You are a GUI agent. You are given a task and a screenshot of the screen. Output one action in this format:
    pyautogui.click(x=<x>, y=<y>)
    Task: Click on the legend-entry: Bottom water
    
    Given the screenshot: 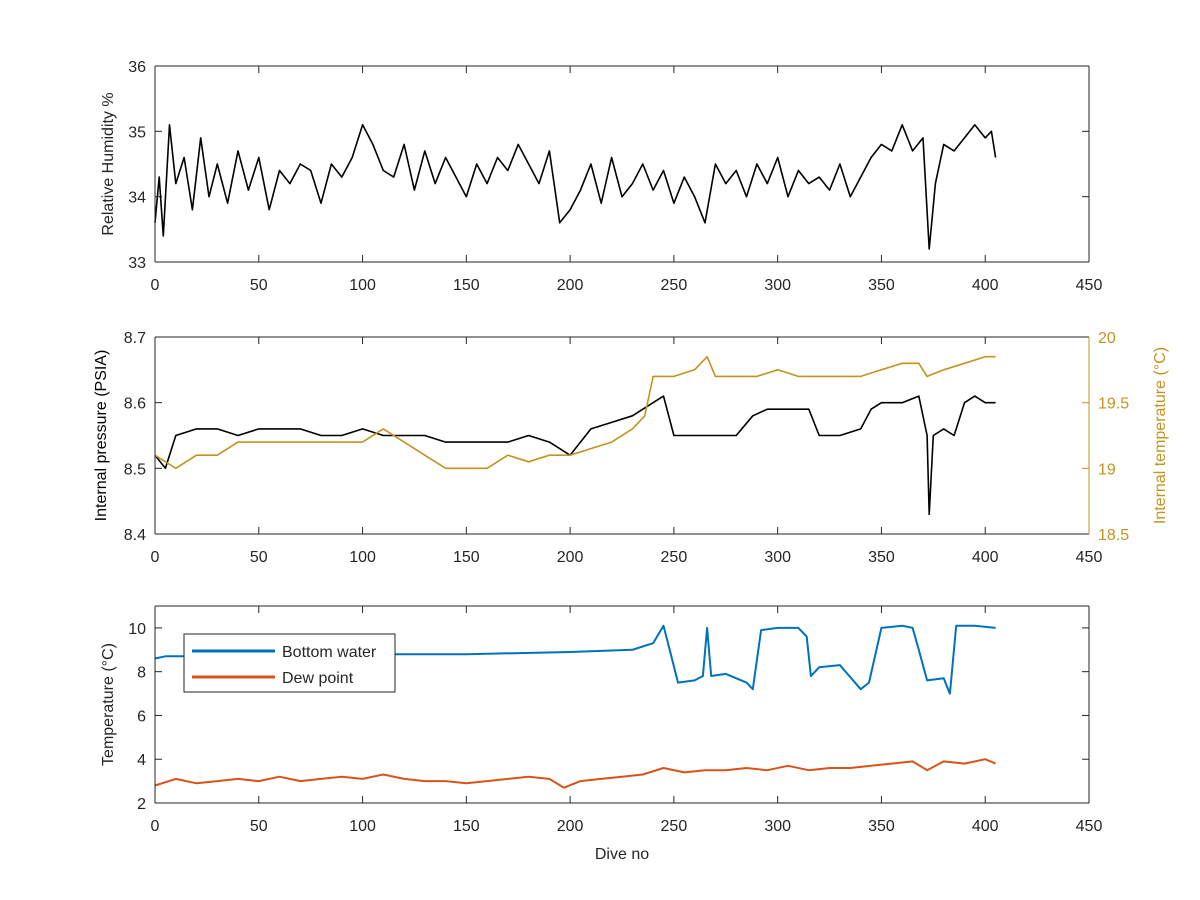 What is the action you would take?
    pyautogui.click(x=329, y=652)
    